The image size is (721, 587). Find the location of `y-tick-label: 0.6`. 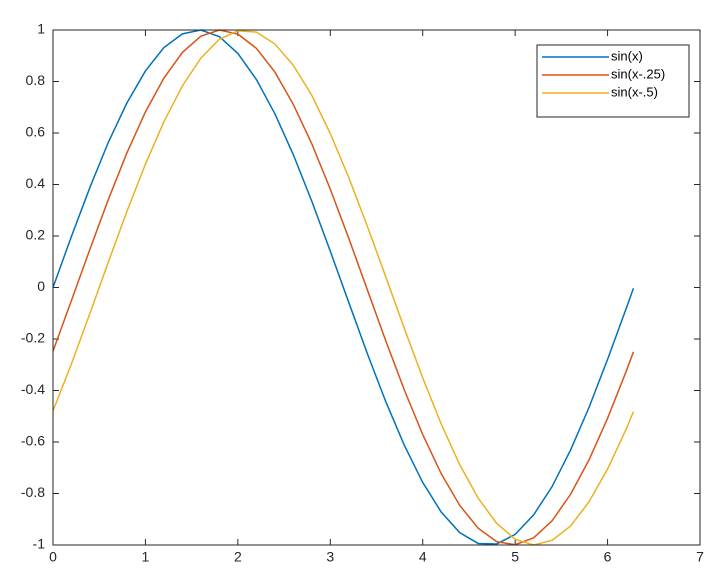

y-tick-label: 0.6 is located at coordinates (36, 132).